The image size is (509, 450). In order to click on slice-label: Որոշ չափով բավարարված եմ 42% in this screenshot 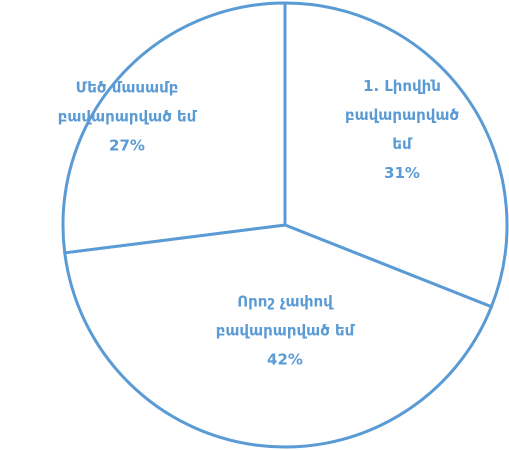, I will do `click(285, 331)`.